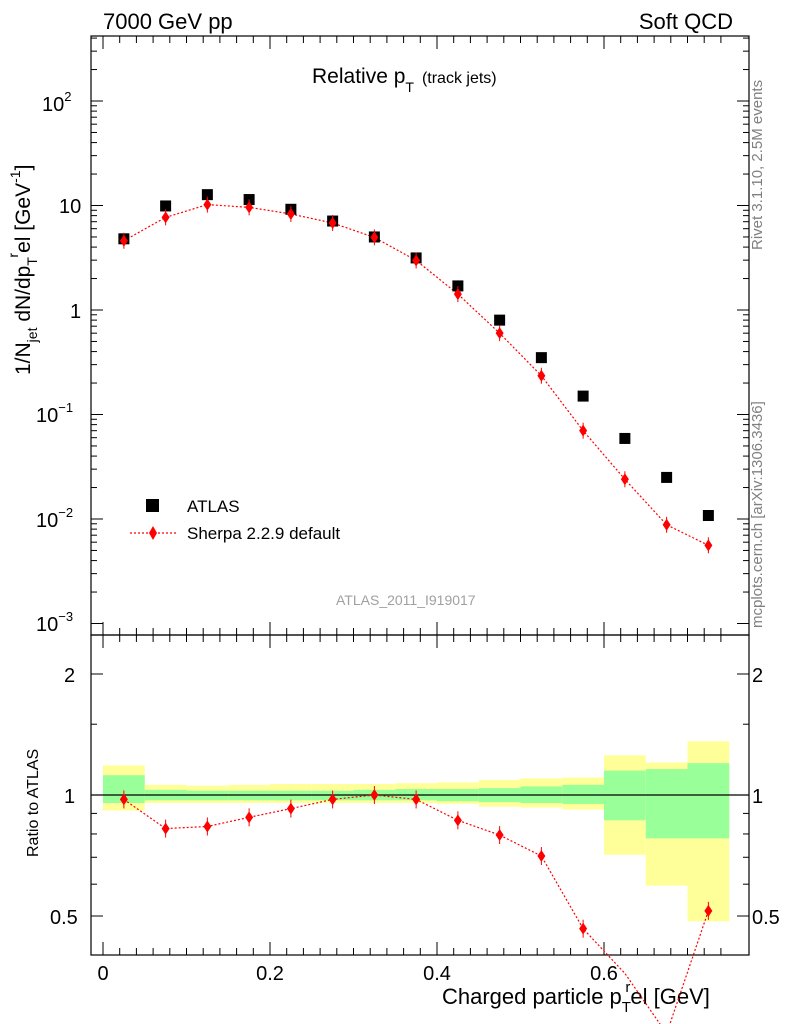 The width and height of the screenshot is (786, 1024). Describe the element at coordinates (56, 102) in the screenshot. I see `ytick-label-100: 10²` at that location.